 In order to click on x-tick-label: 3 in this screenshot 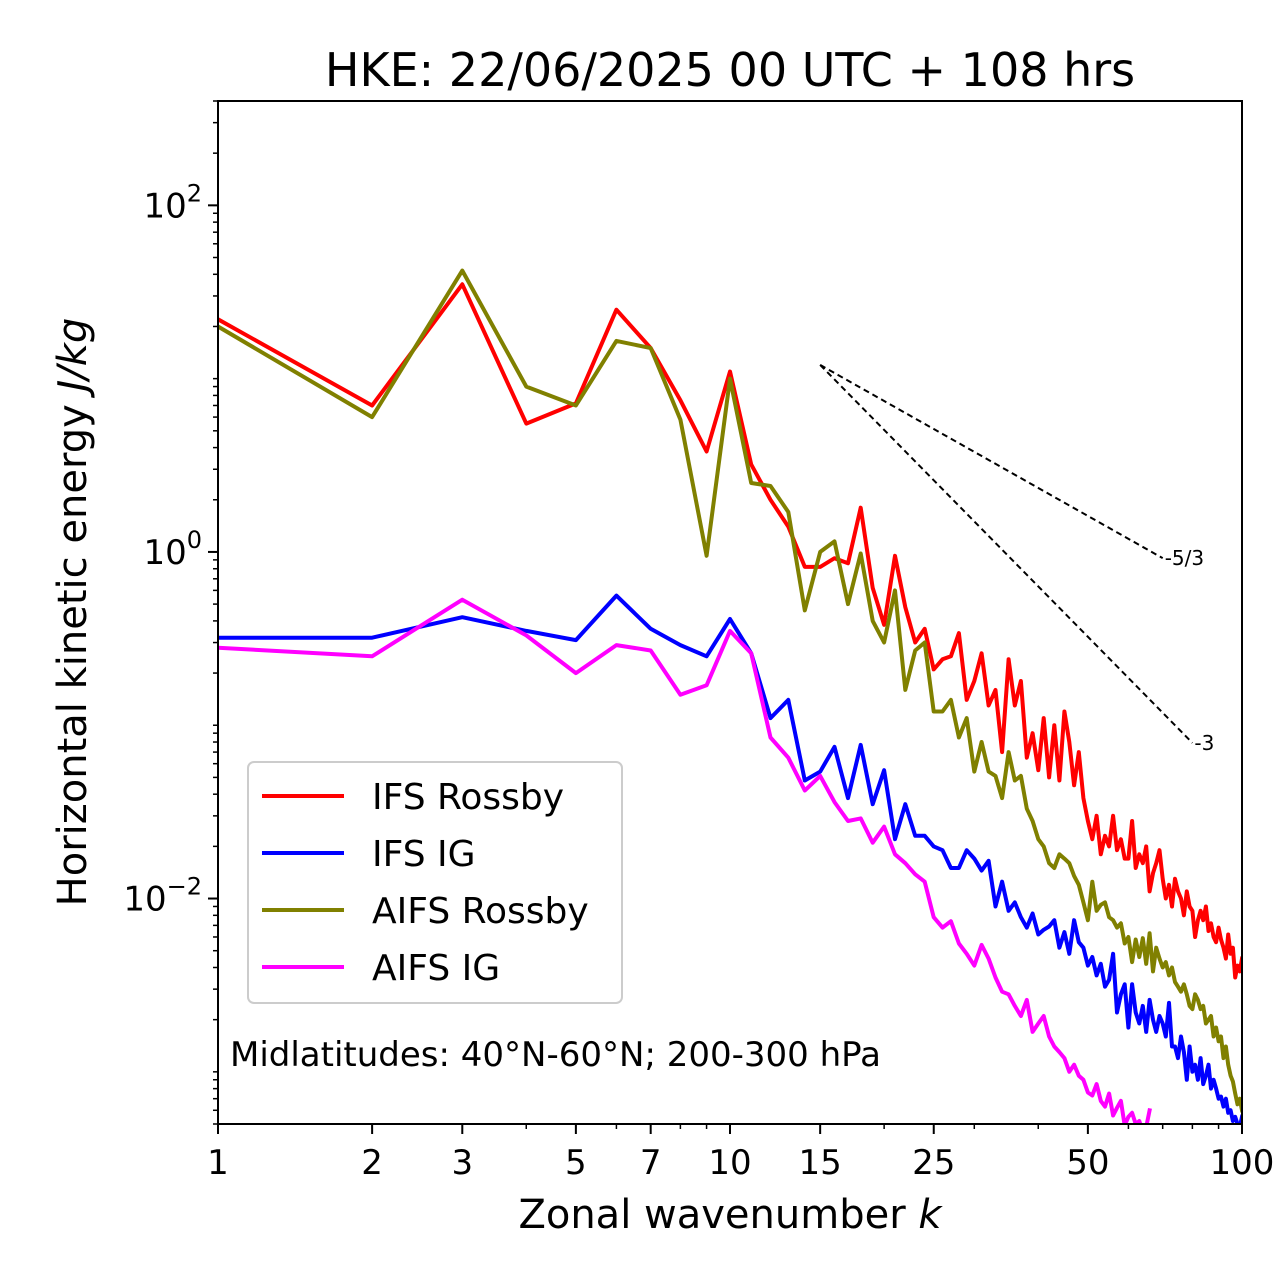, I will do `click(462, 1163)`.